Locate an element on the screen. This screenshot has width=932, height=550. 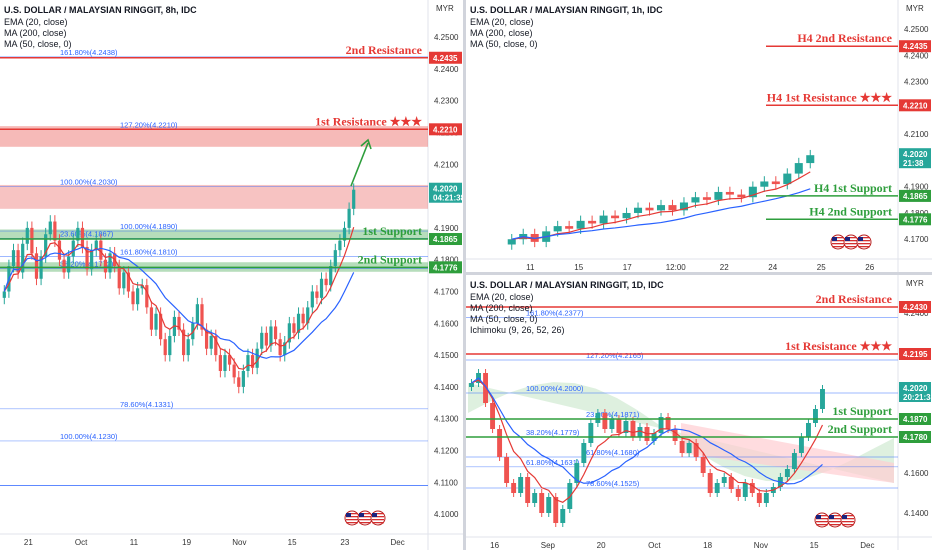
y-tick-label: 4.1900 is located at coordinates (916, 187).